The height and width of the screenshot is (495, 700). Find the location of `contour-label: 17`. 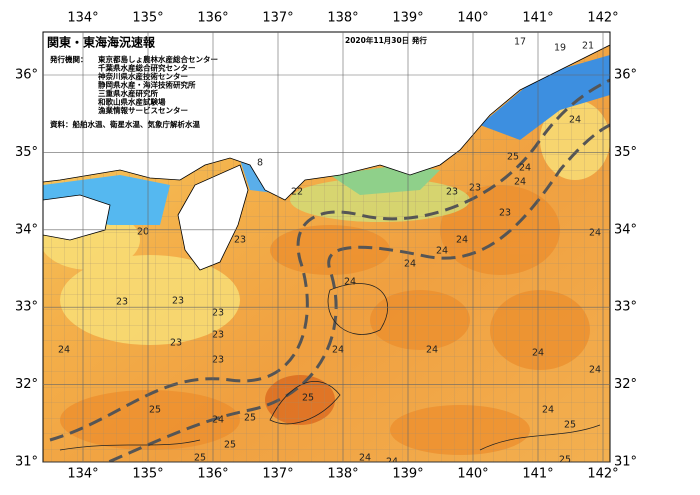

contour-label: 17 is located at coordinates (520, 42).